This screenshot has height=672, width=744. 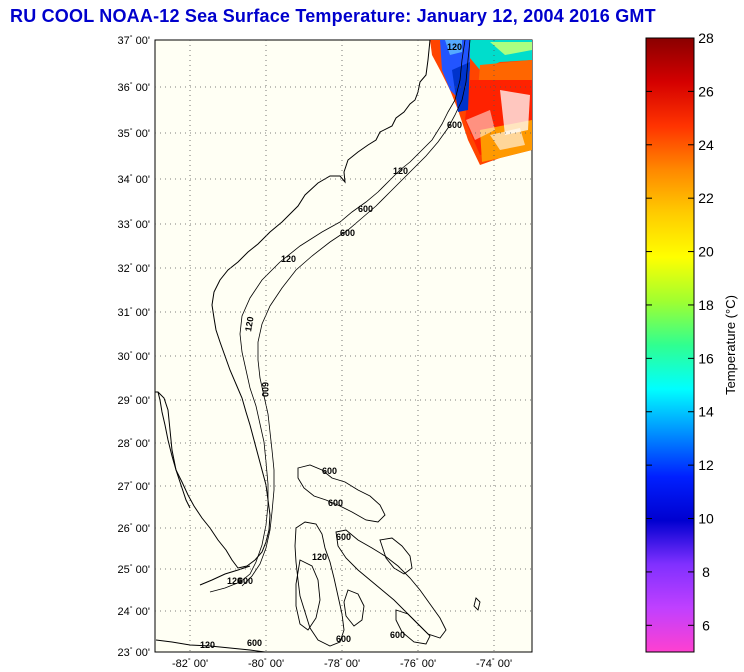 What do you see at coordinates (266, 663) in the screenshot?
I see `longitude-label: -80° 00'` at bounding box center [266, 663].